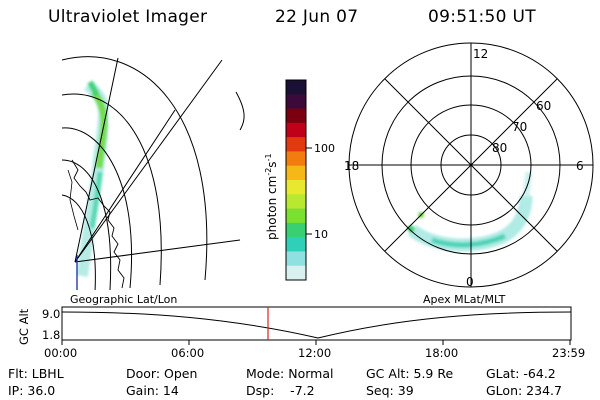  What do you see at coordinates (272, 208) in the screenshot?
I see `unit-base: photon cm` at bounding box center [272, 208].